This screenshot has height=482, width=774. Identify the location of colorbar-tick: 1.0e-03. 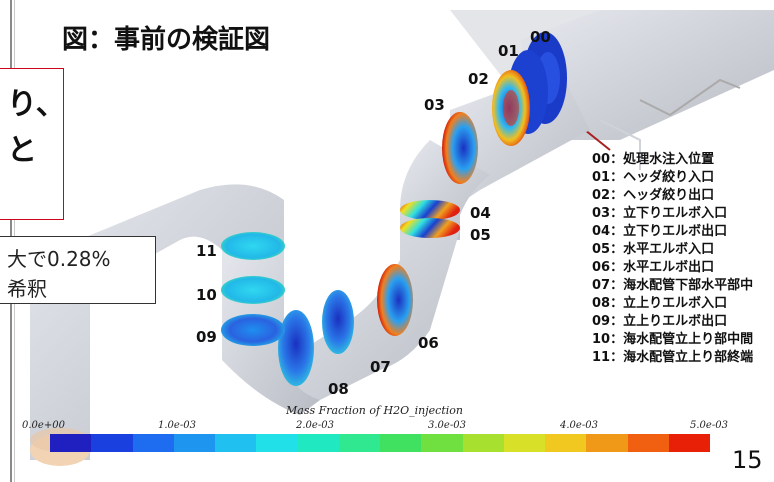
(177, 425).